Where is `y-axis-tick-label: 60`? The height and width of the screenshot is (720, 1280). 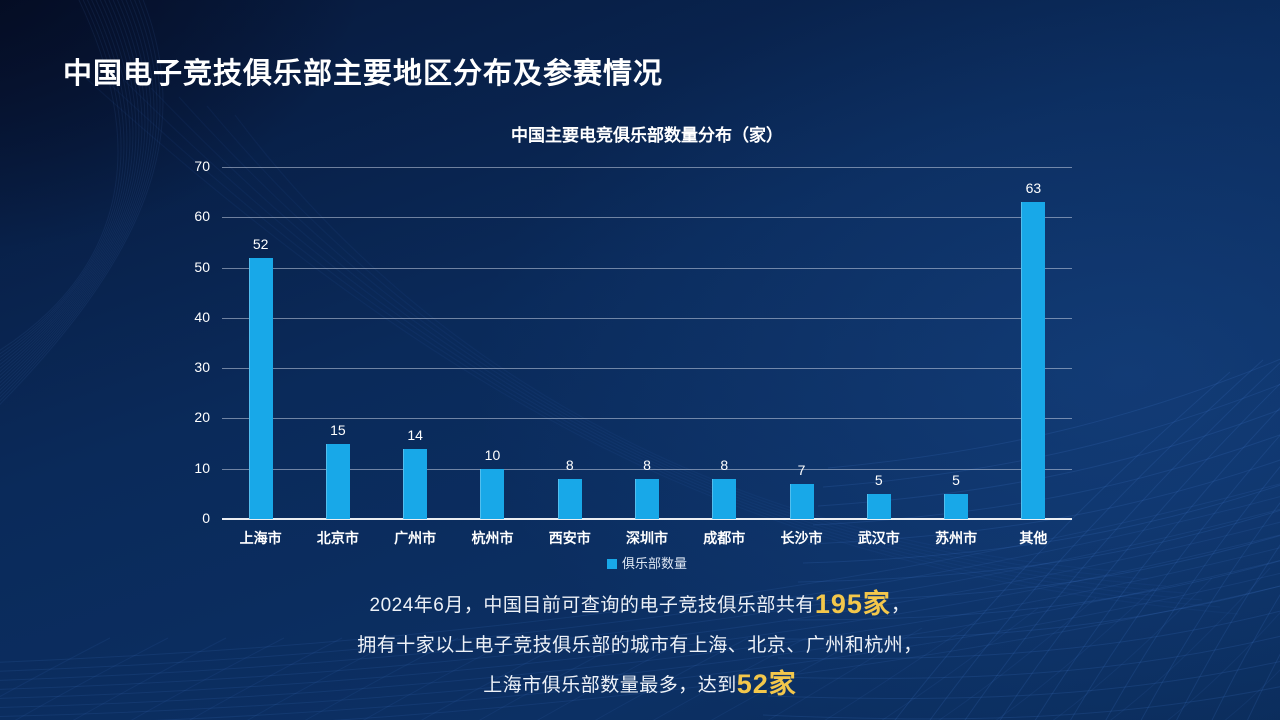 y-axis-tick-label: 60 is located at coordinates (202, 216).